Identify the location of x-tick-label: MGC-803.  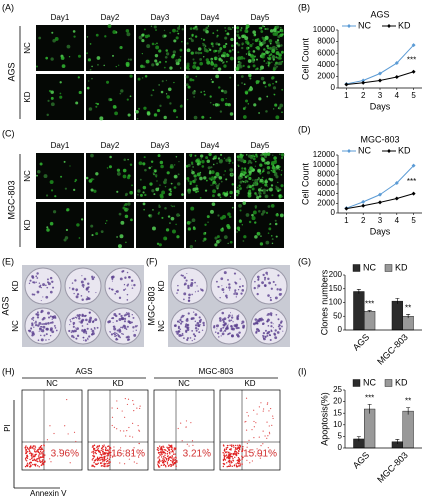
(392, 349).